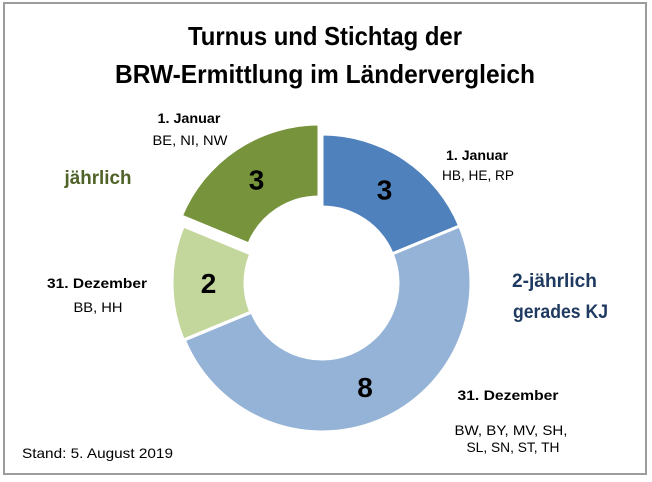 This screenshot has height=482, width=652. Describe the element at coordinates (560, 312) in the screenshot. I see `group-label-2jaehrlich-line-2: gerades KJ` at that location.